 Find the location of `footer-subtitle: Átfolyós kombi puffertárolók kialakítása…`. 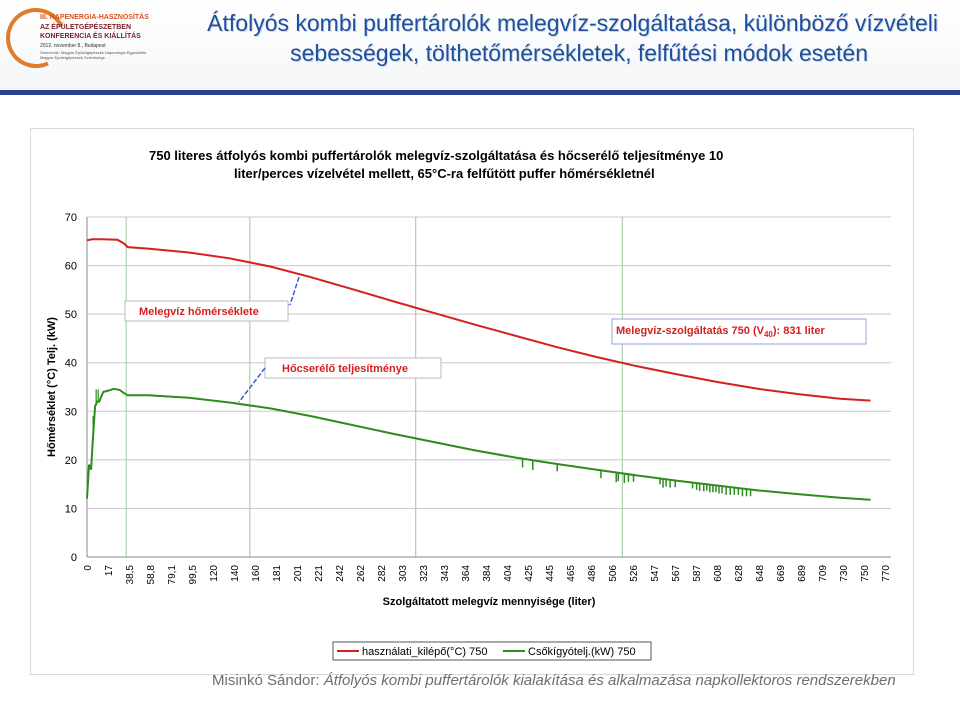

footer-subtitle: Átfolyós kombi puffertárolók kialakítása… is located at coordinates (609, 680).